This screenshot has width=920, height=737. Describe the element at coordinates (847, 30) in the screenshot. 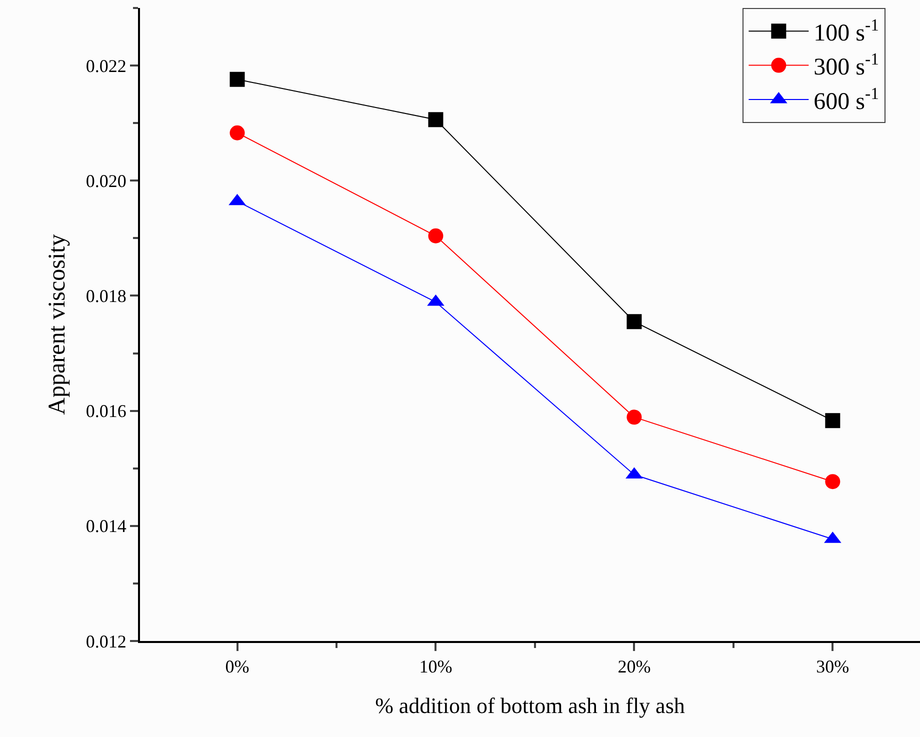

I see `legend-label: 100 s$^{-1}$` at that location.